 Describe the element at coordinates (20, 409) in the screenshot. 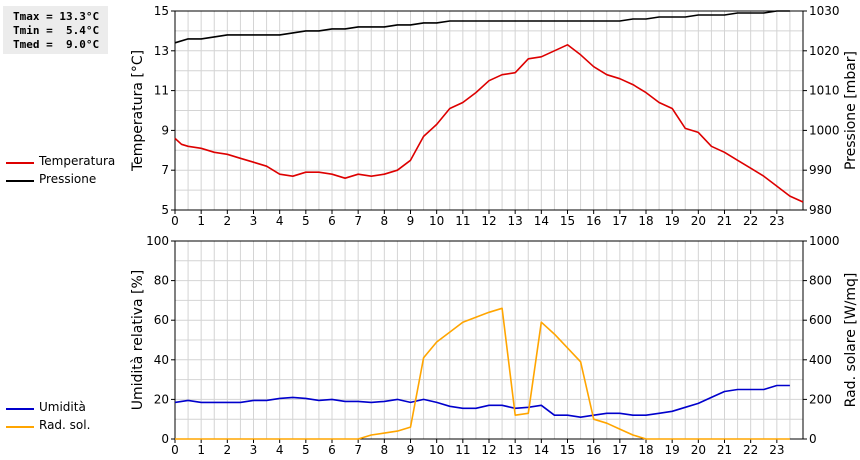

I see `legend-swatch-umidita` at that location.